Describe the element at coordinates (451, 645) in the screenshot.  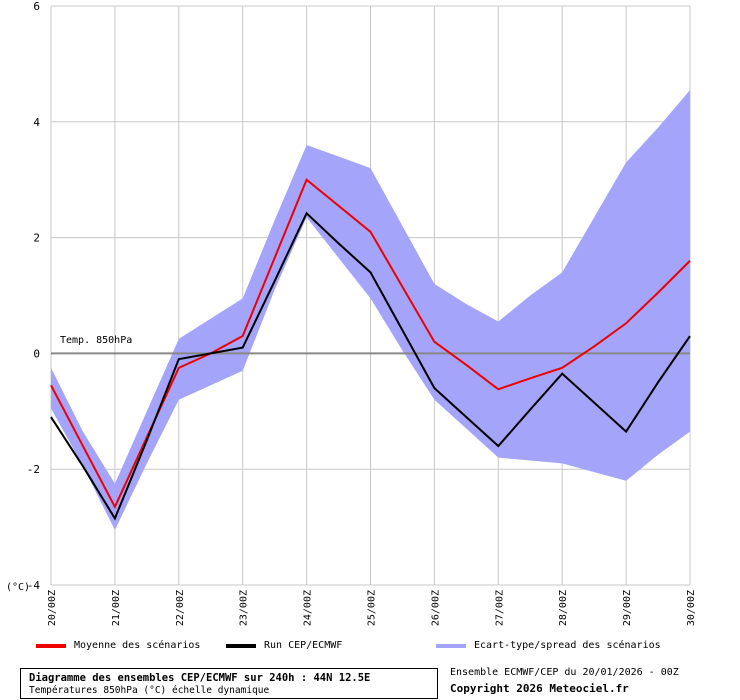
I see `legend-swatch-spread` at that location.